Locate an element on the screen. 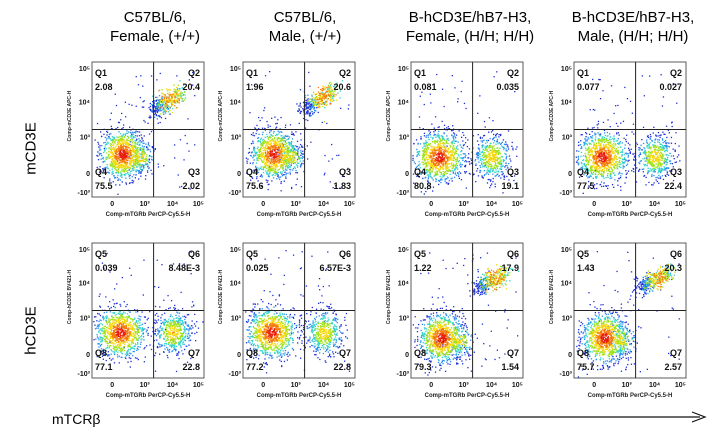 This screenshot has width=721, height=436. quadrant-value: 19.1 is located at coordinates (510, 186).